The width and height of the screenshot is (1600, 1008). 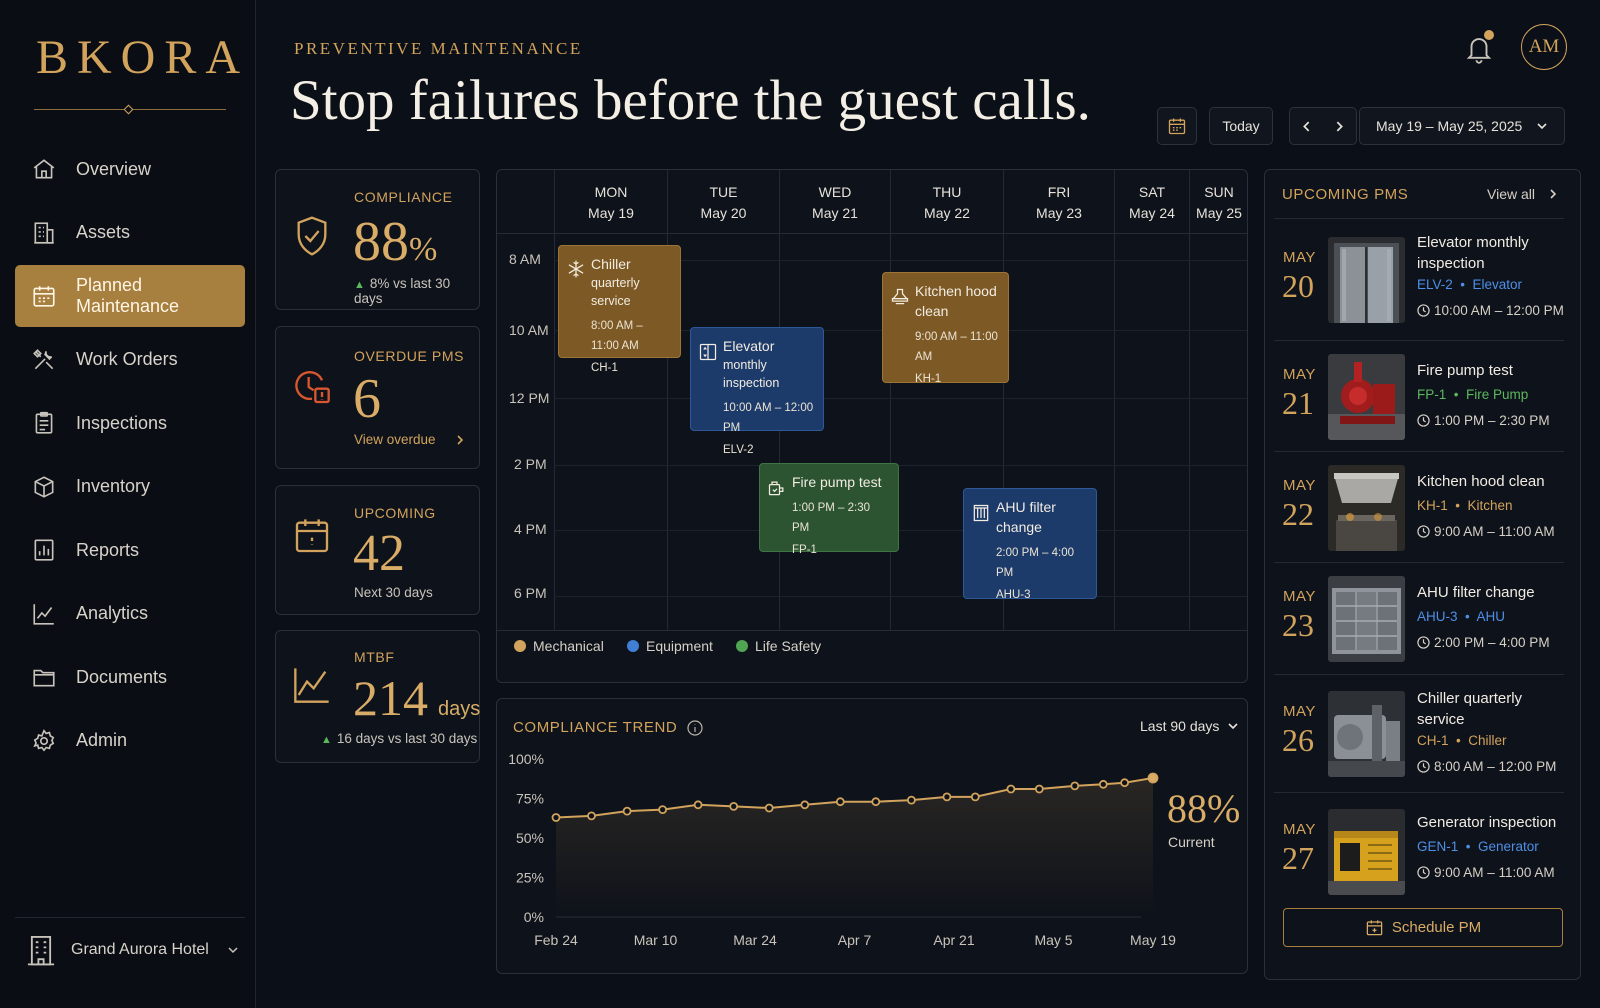 What do you see at coordinates (1419, 218) in the screenshot?
I see `panel-divider` at bounding box center [1419, 218].